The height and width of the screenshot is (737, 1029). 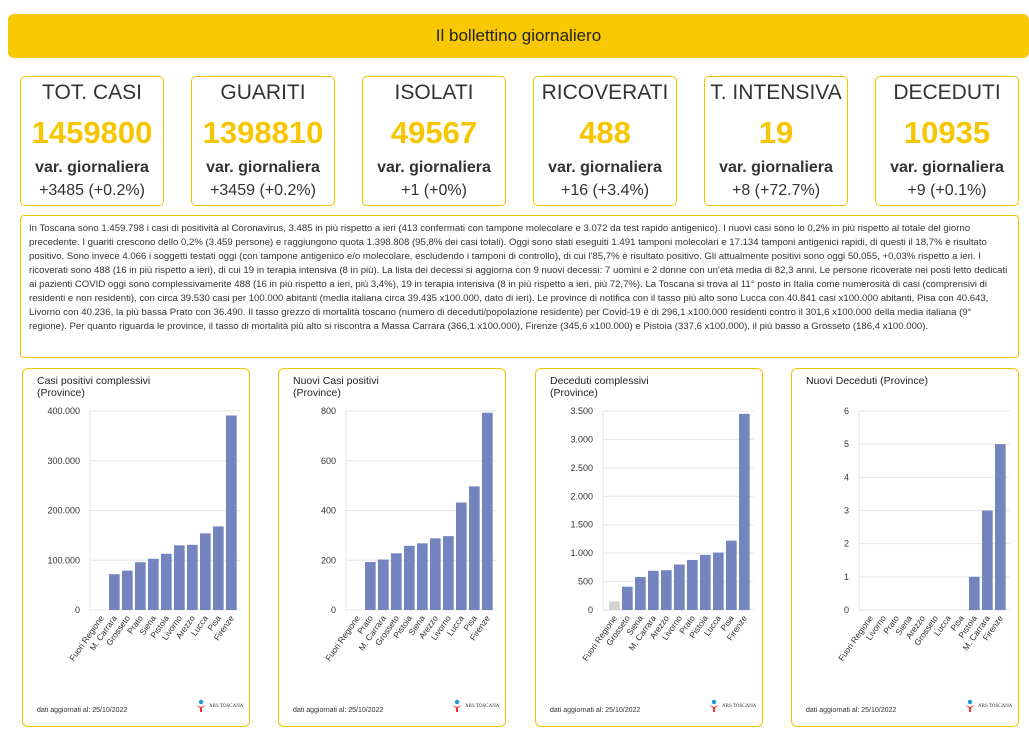 I want to click on stat-var-value: +1 (+0%), so click(x=434, y=190).